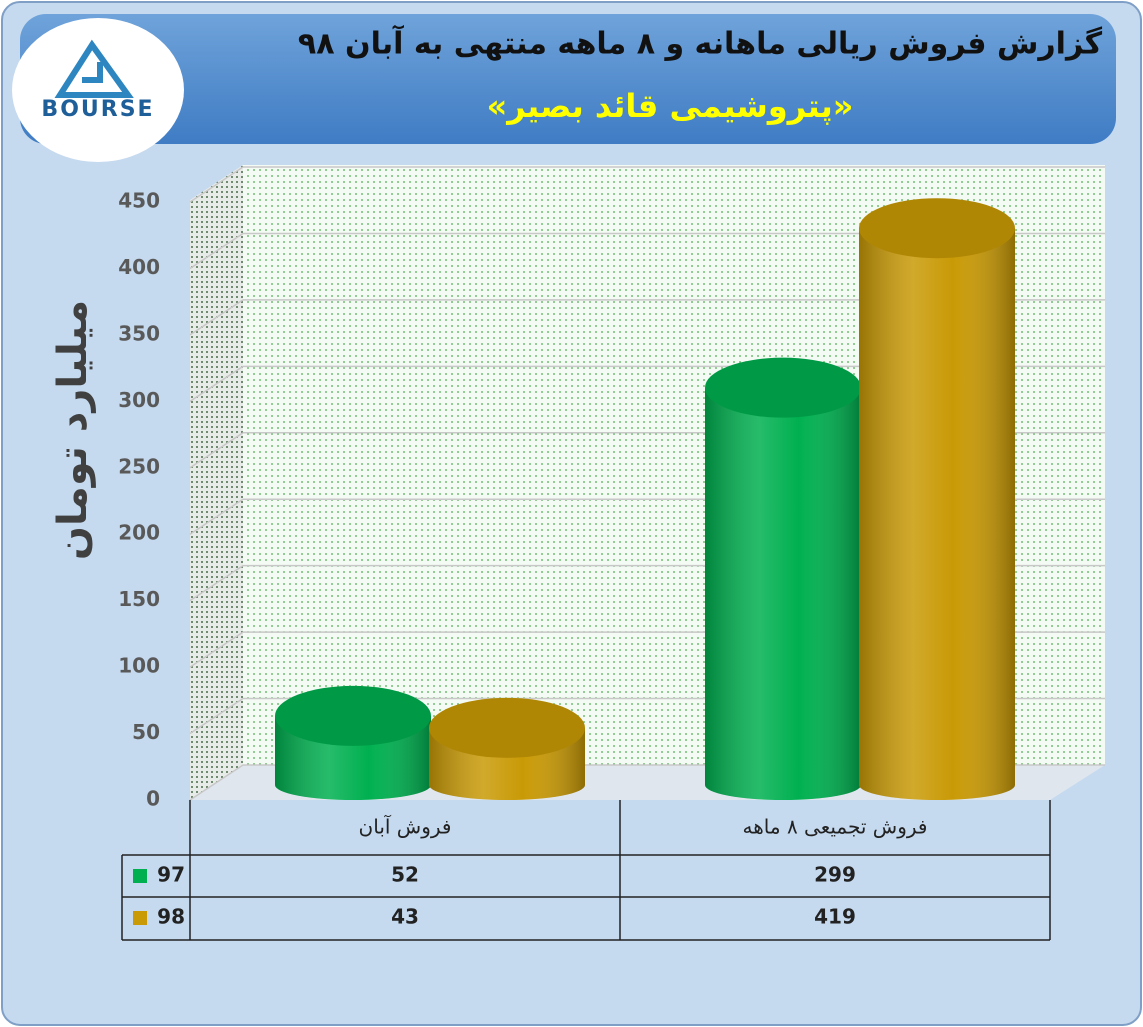 This screenshot has height=1027, width=1143. What do you see at coordinates (139, 201) in the screenshot?
I see `y-tick-label: 450` at bounding box center [139, 201].